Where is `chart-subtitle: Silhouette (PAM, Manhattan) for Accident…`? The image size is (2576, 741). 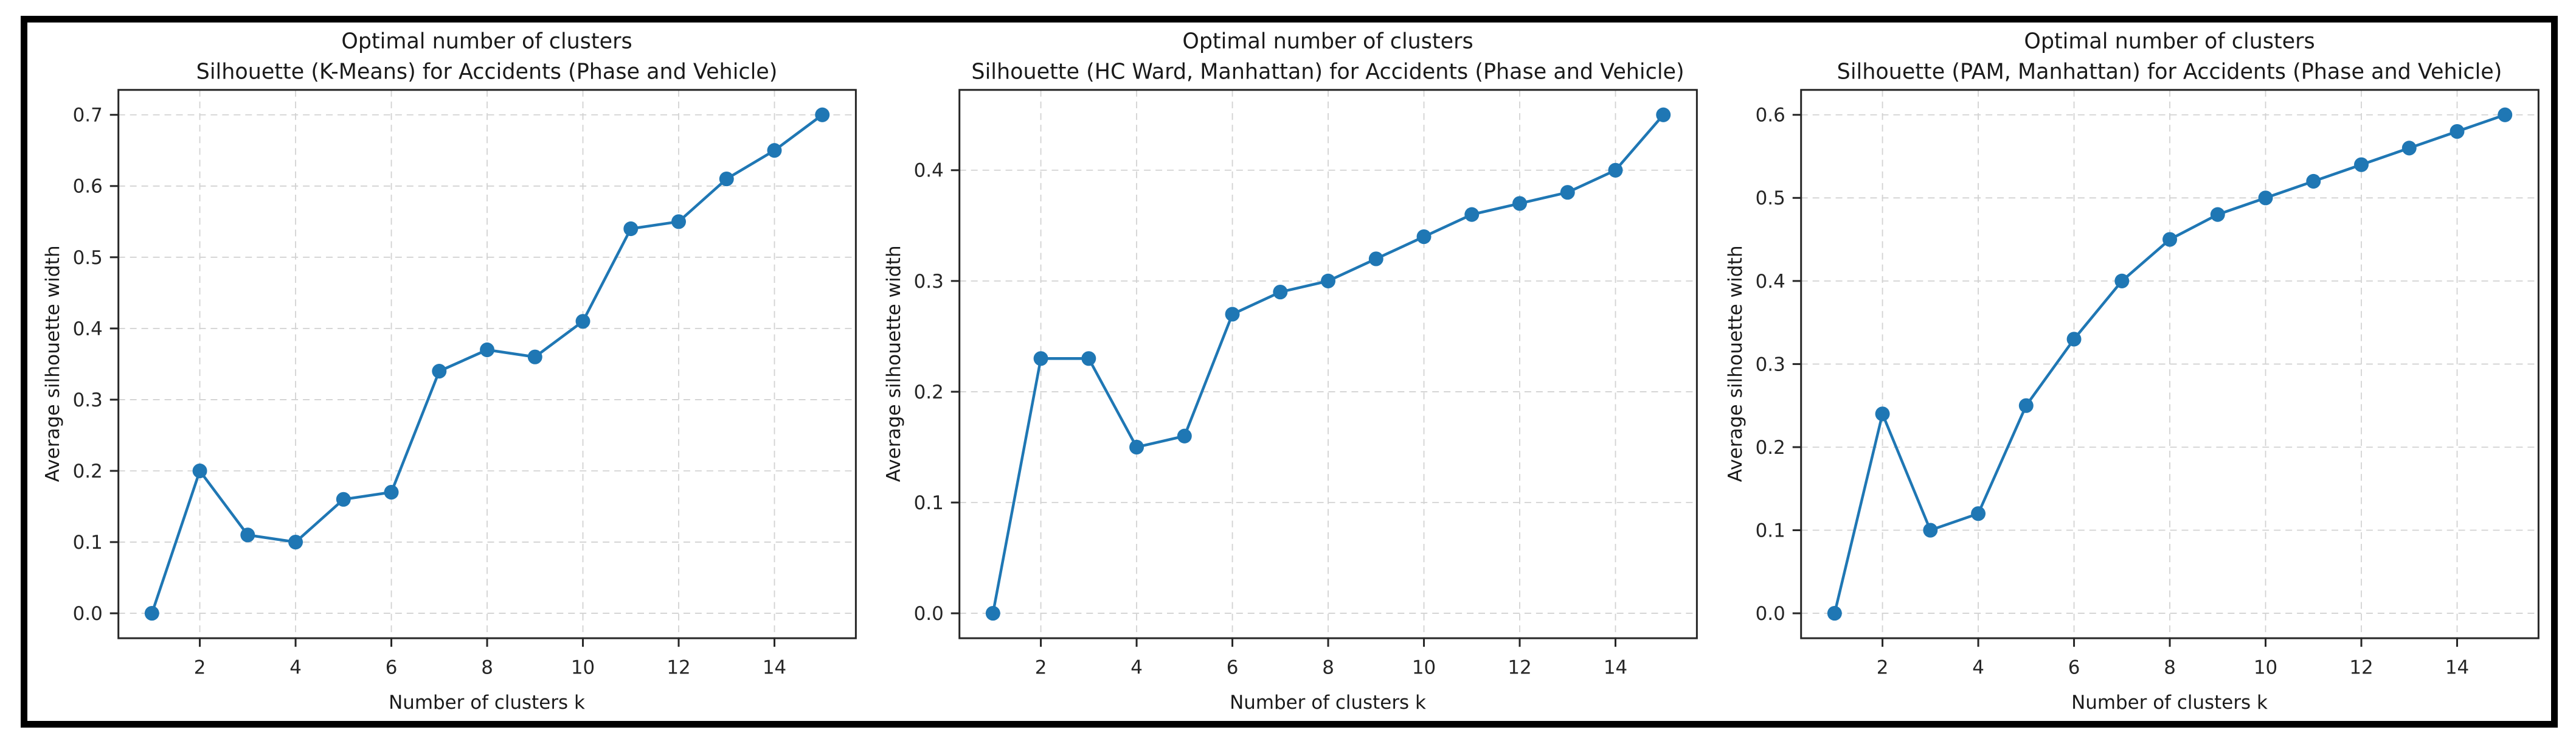 chart-subtitle: Silhouette (PAM, Manhattan) for Accident… is located at coordinates (2169, 72).